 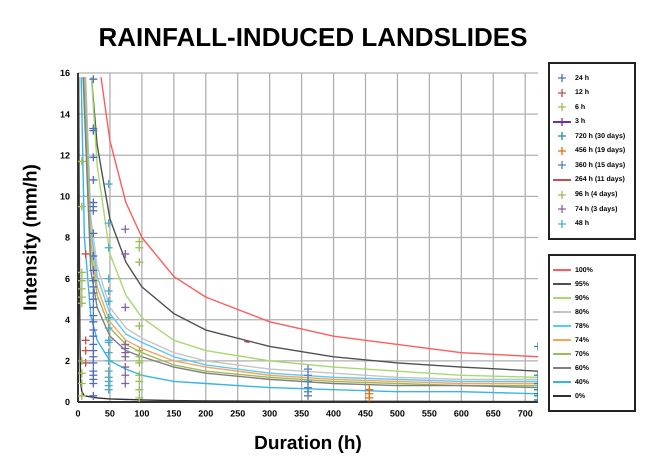 I want to click on x-tick-label: 500, so click(x=397, y=413).